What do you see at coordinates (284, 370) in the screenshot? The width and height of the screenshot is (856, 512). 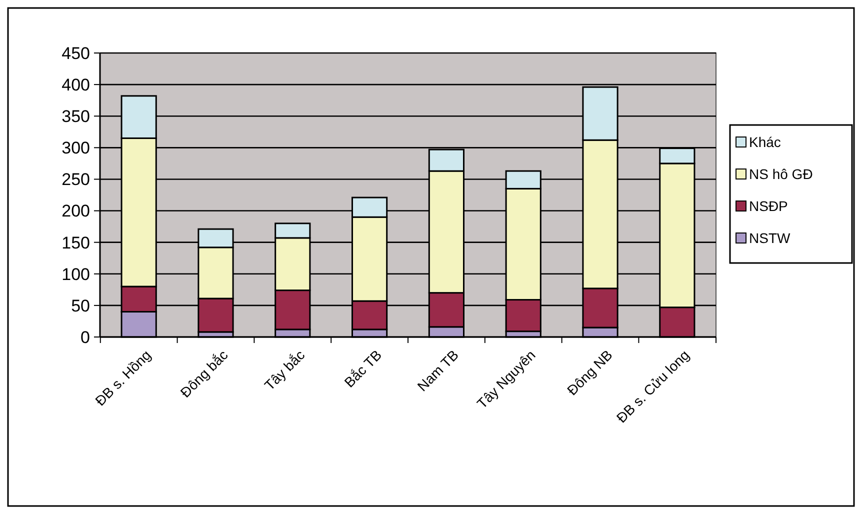 I see `x-tick-label: Tây bắc` at bounding box center [284, 370].